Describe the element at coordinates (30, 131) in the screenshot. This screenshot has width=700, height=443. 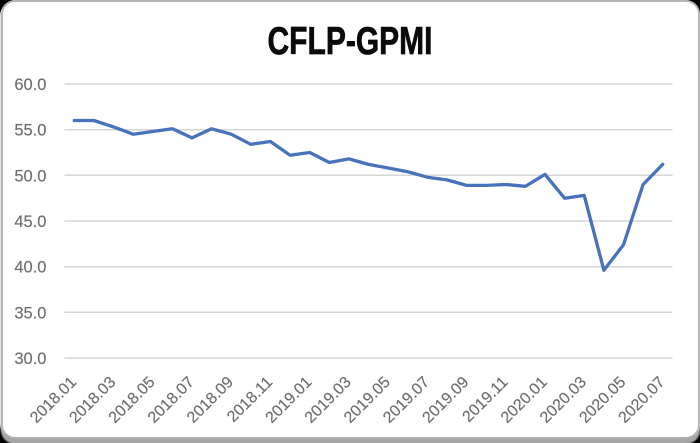
I see `svg-text: 55.0` at that location.